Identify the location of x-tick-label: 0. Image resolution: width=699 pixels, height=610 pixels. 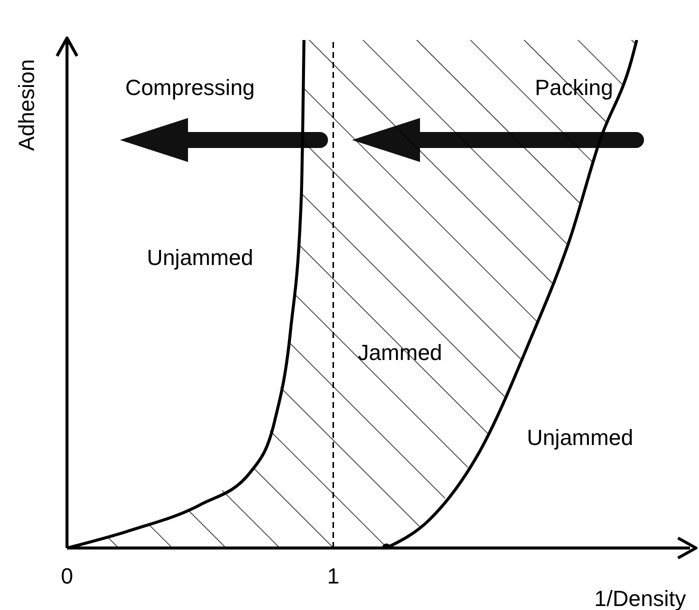
(67, 576).